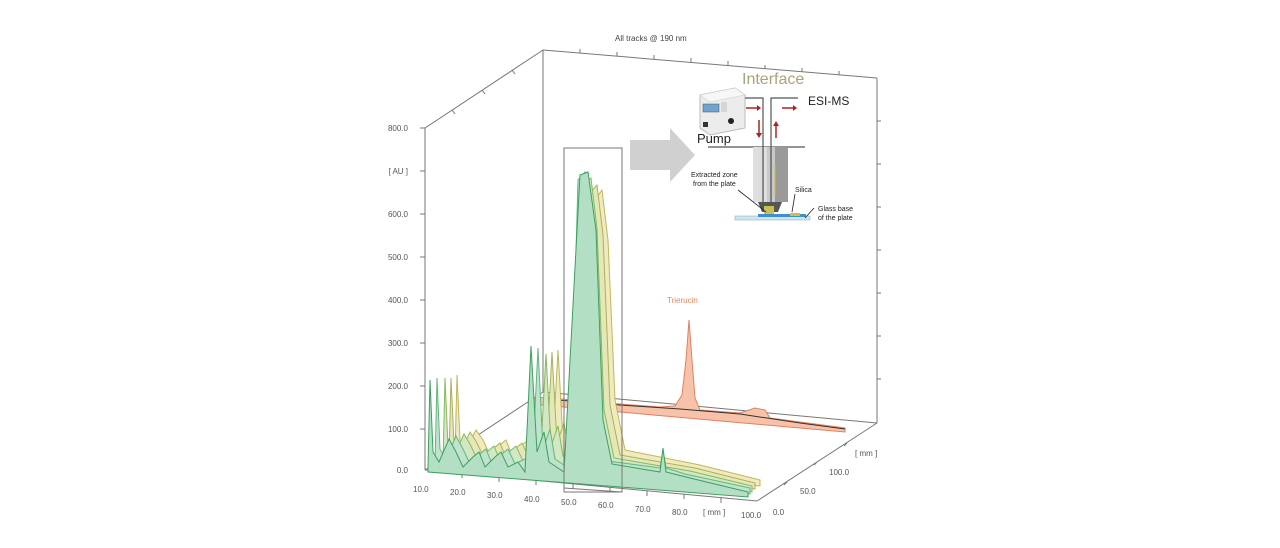 The image size is (1280, 548). What do you see at coordinates (714, 175) in the screenshot?
I see `extracted-zone-label: Extracted zone` at bounding box center [714, 175].